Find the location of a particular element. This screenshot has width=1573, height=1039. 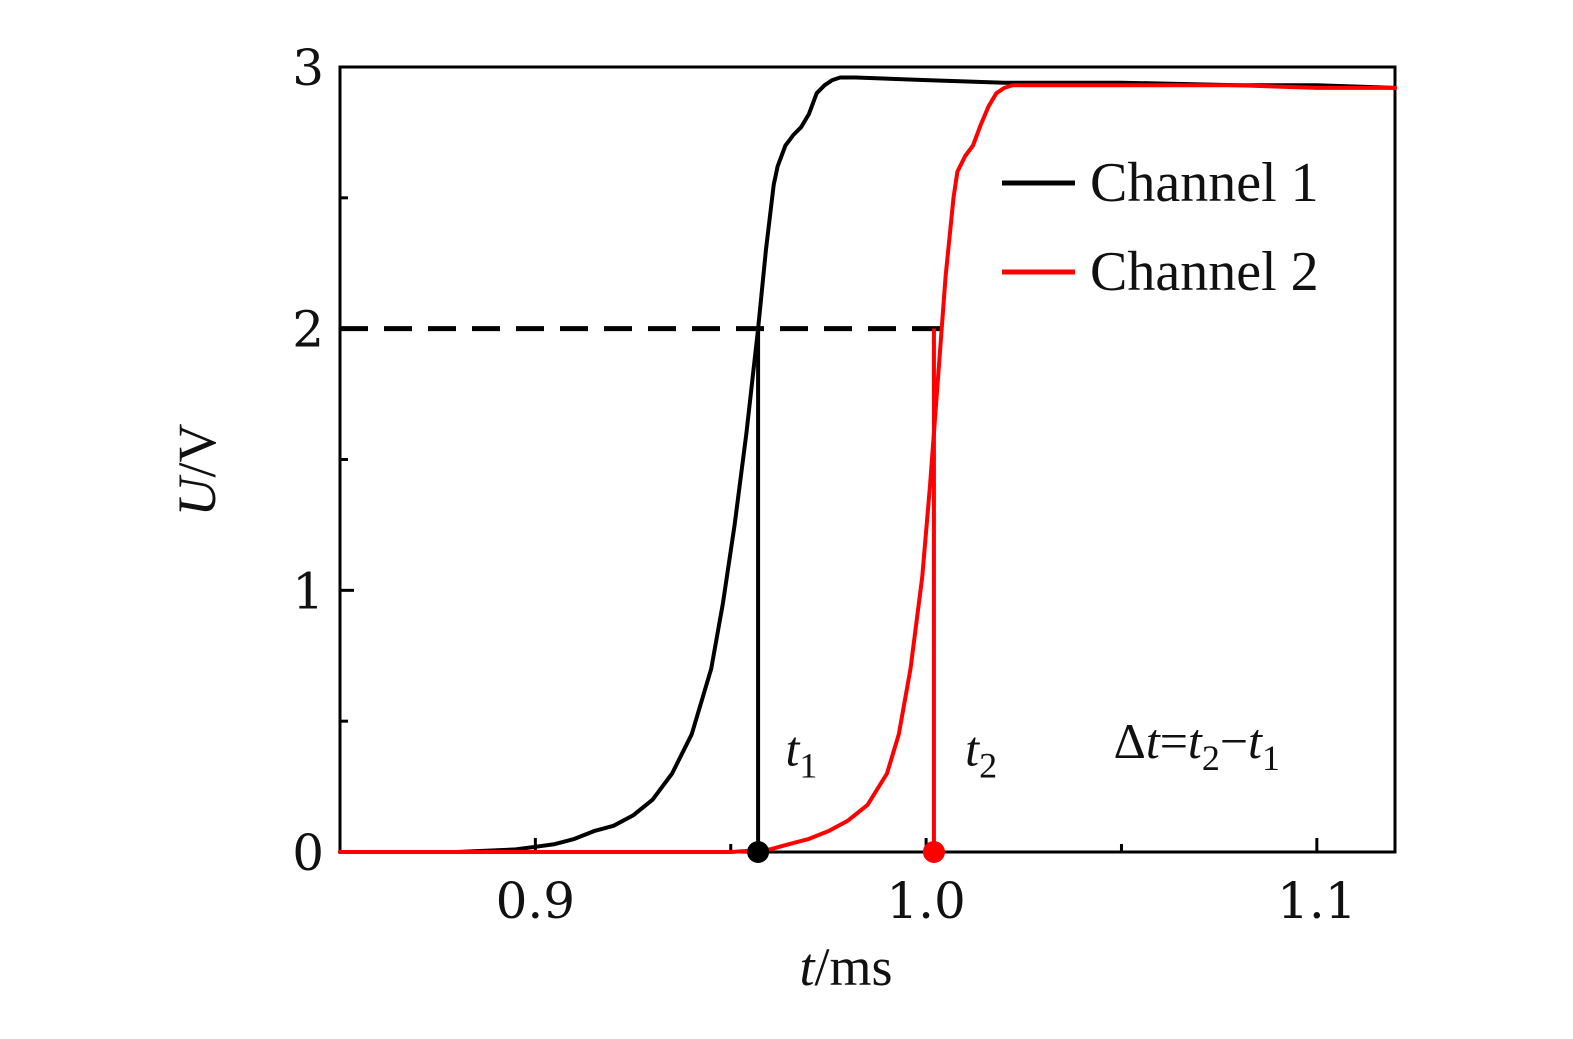

y-tick-label: 1 is located at coordinates (308, 591).